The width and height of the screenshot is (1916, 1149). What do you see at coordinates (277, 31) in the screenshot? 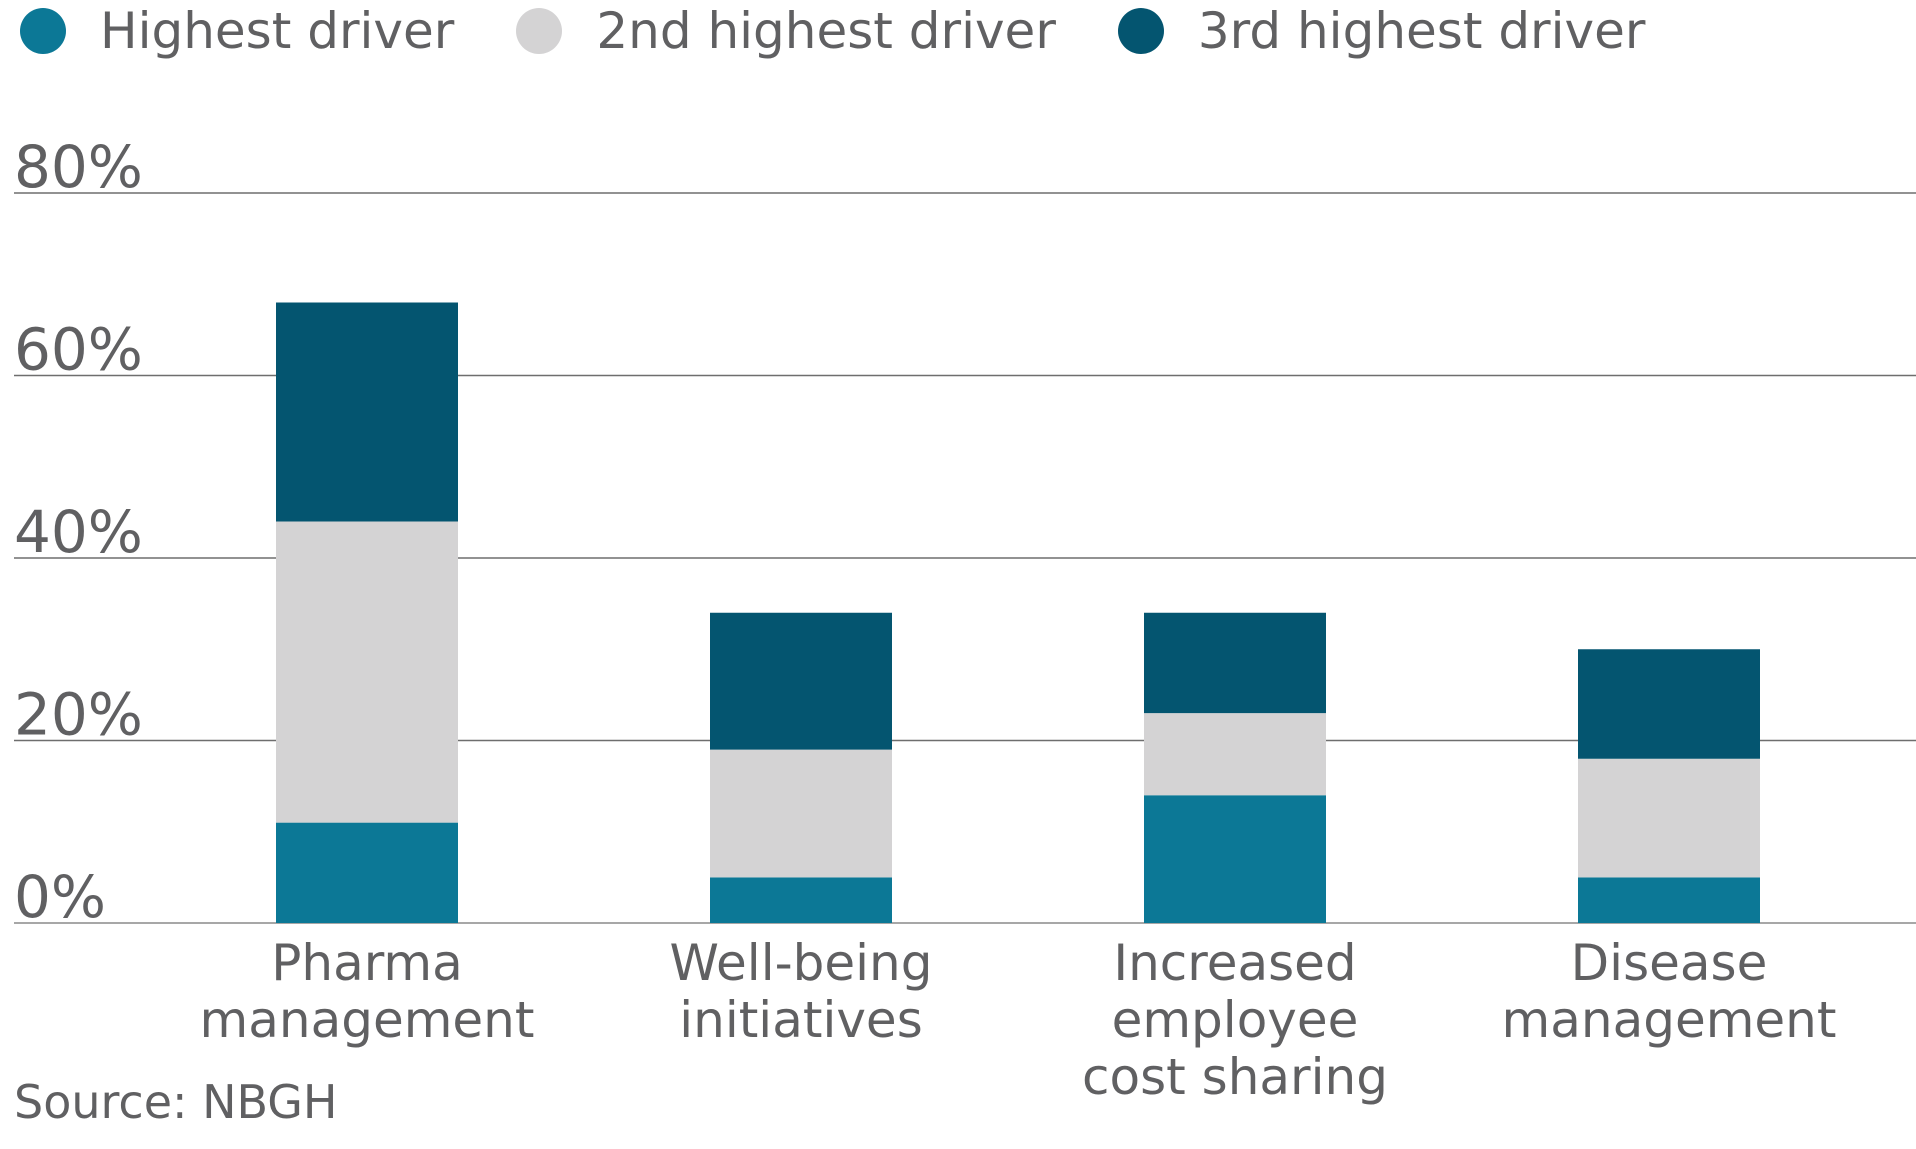
I see `legend-label: Highest driver` at bounding box center [277, 31].